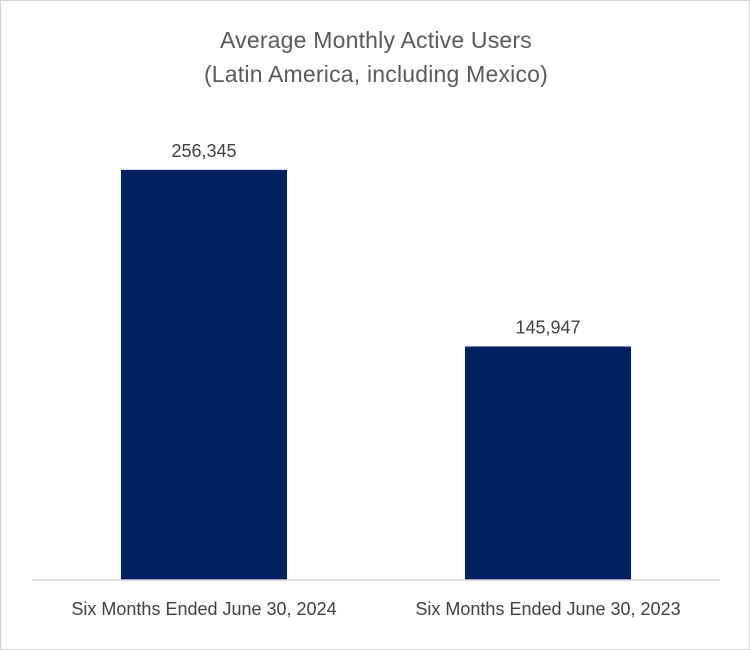 Image resolution: width=750 pixels, height=650 pixels. I want to click on category-label-1: Six Months Ended June 30, 2024, so click(203, 609).